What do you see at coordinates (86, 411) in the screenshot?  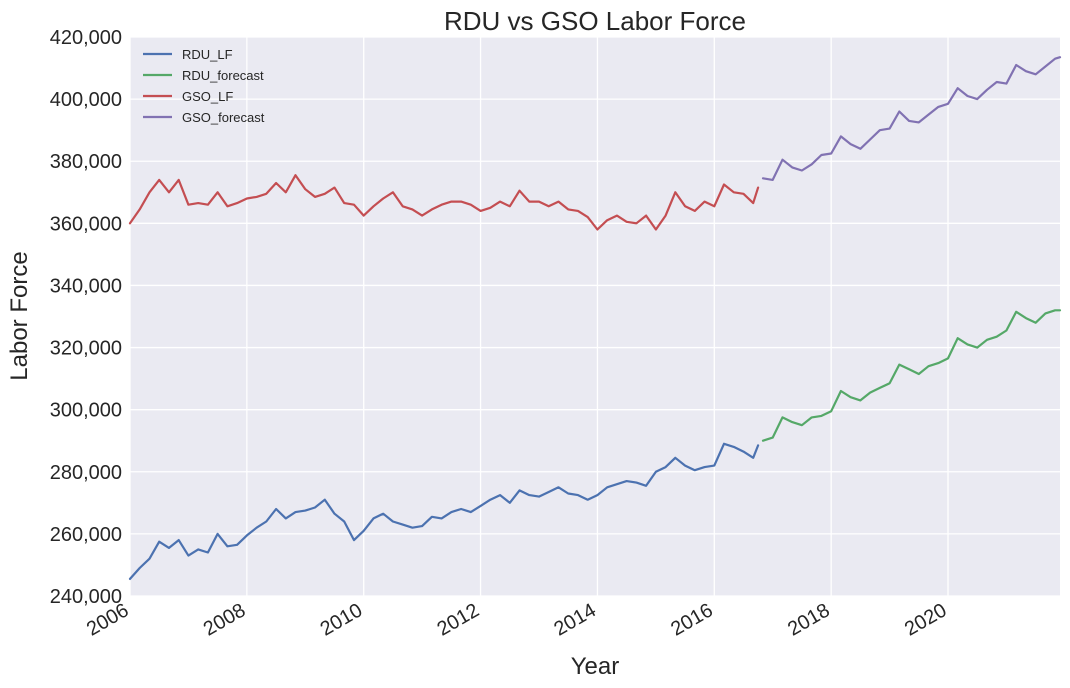 I see `y-tick-label: 300,000` at bounding box center [86, 411].